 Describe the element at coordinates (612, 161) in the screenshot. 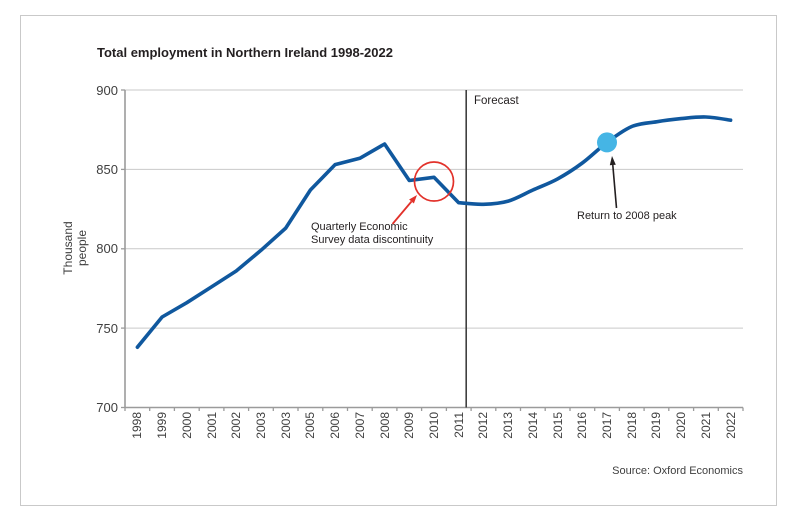

I see `peak-arrowhead` at that location.